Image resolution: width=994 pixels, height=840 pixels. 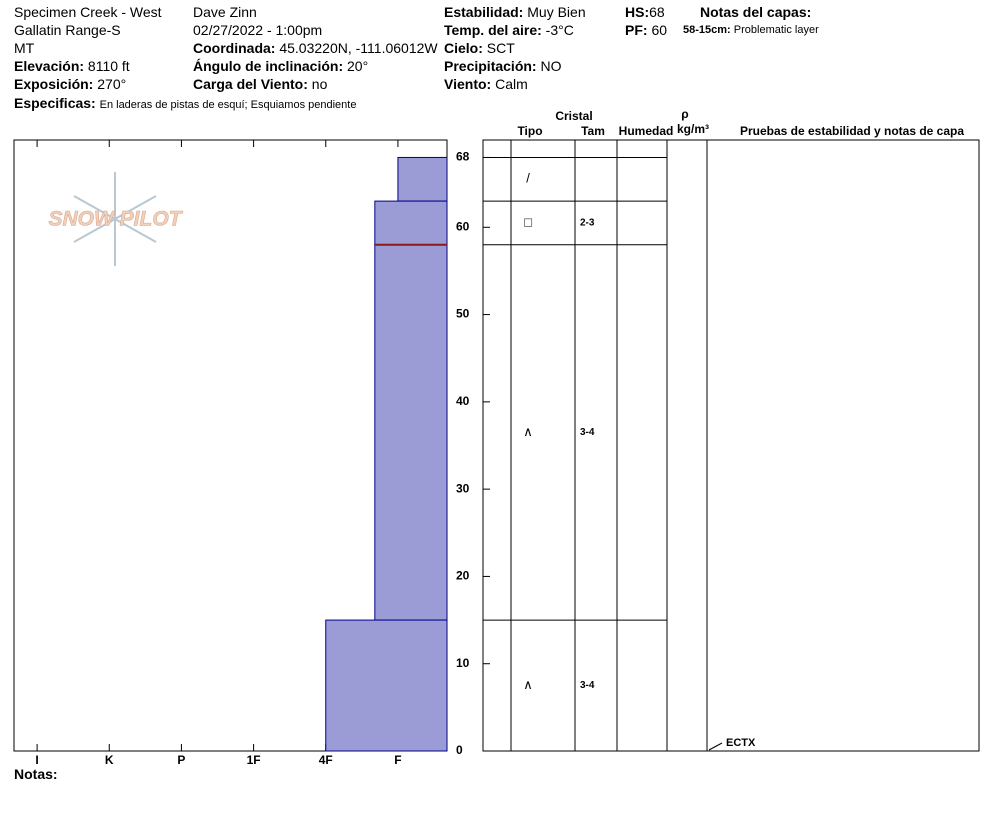 I want to click on value: NO, so click(x=551, y=66).